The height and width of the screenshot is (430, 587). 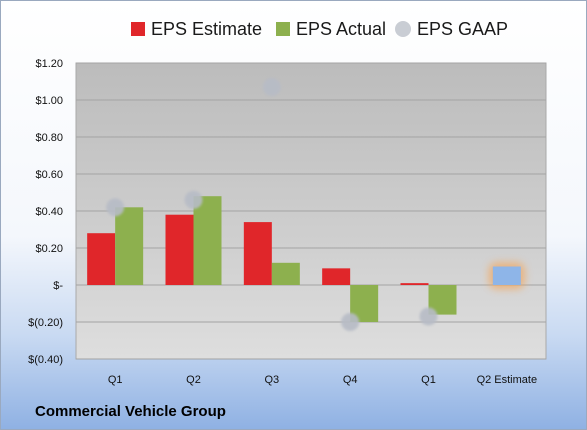 I want to click on x-tick-label: Q3, so click(x=271, y=380).